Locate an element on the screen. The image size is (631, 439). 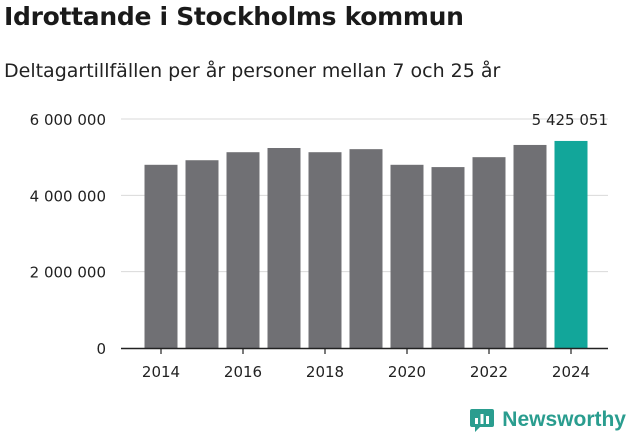
x-tick-label: 2014 is located at coordinates (161, 372).